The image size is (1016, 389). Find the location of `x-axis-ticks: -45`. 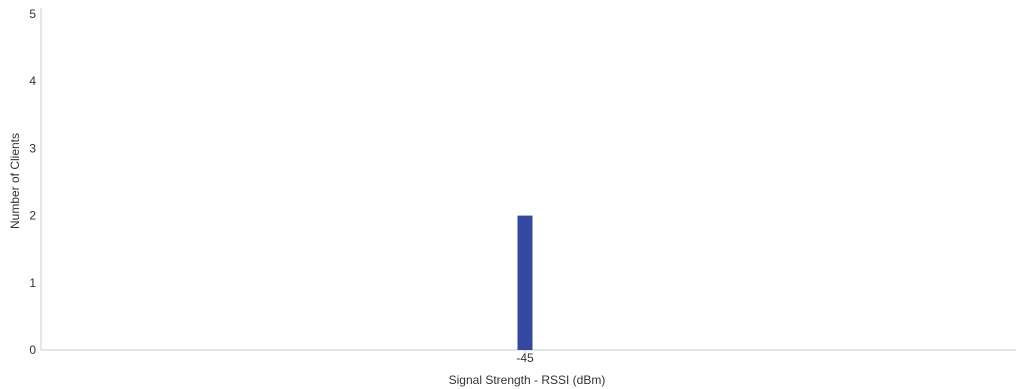

x-axis-ticks: -45 is located at coordinates (525, 357).